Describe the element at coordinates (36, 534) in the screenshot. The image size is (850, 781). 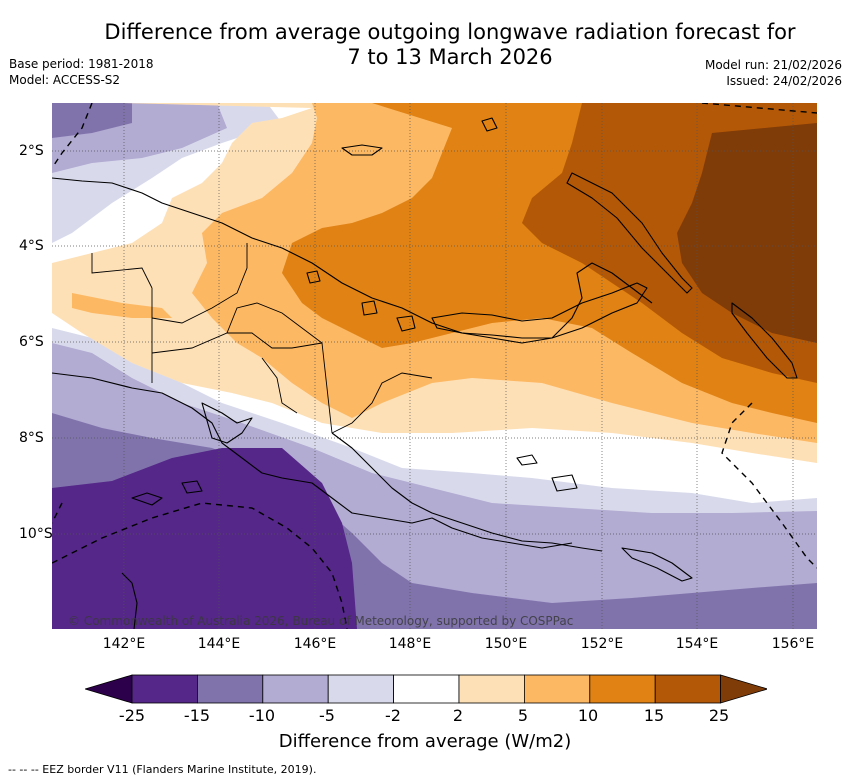
I see `lat-label-10s: 10°S` at that location.